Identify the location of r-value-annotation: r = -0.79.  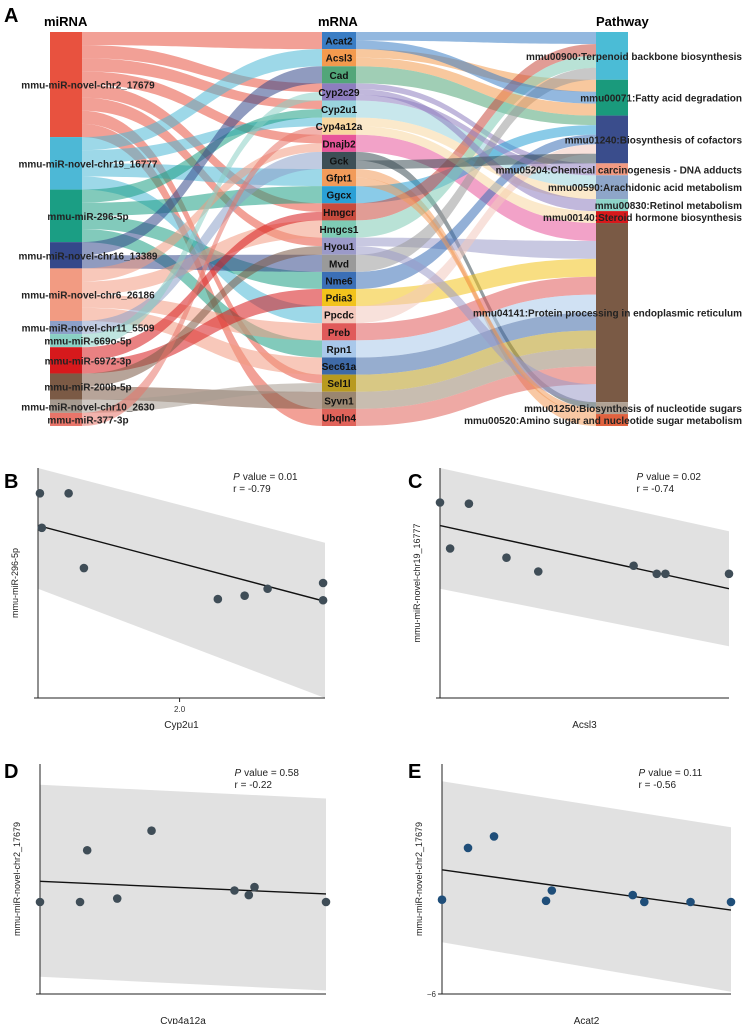
(252, 489).